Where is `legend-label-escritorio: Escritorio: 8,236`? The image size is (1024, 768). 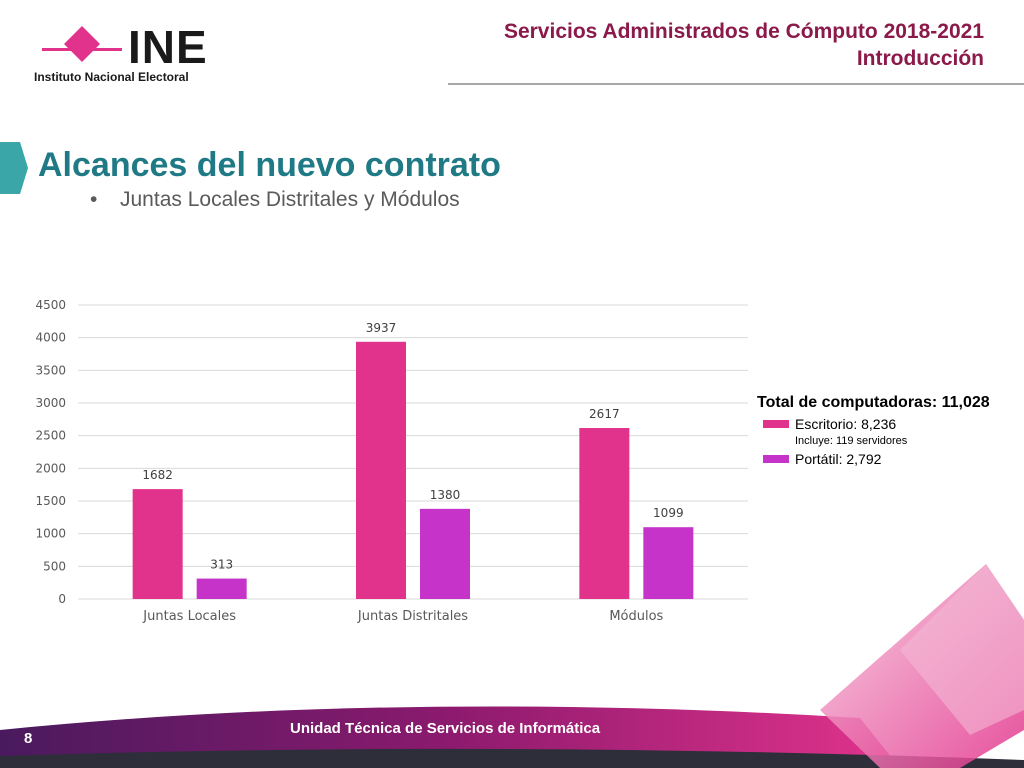 legend-label-escritorio: Escritorio: 8,236 is located at coordinates (846, 424).